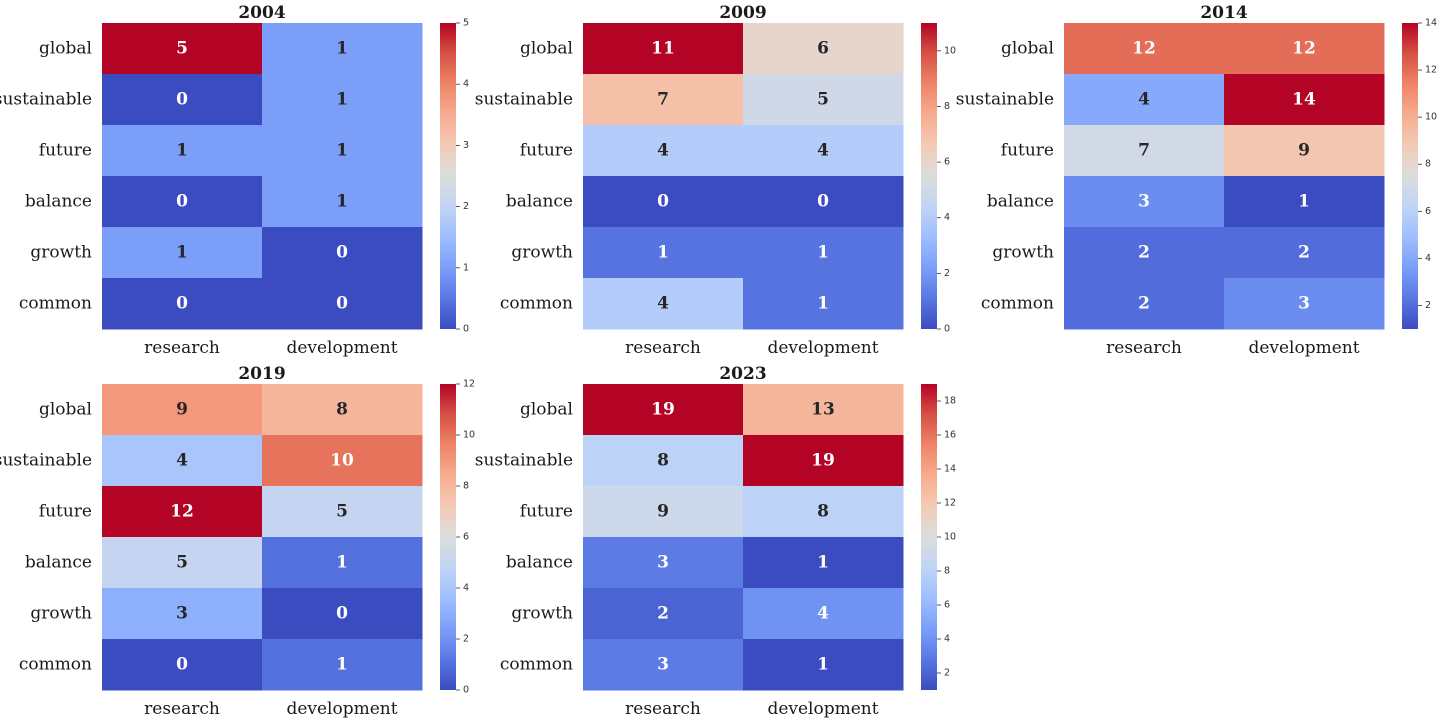  I want to click on colorbar-tick-label: 18, so click(950, 401).